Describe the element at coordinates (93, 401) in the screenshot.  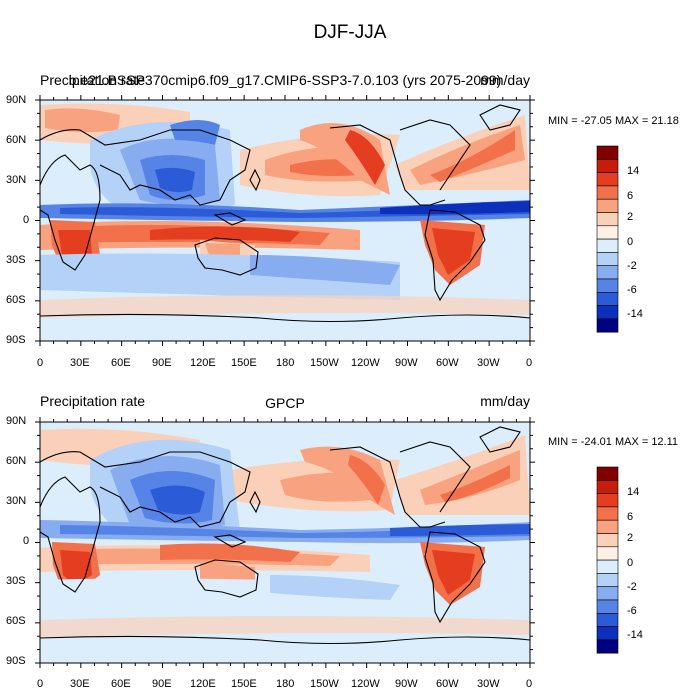
I see `panel-2-variable-label: Precipitation rate` at that location.